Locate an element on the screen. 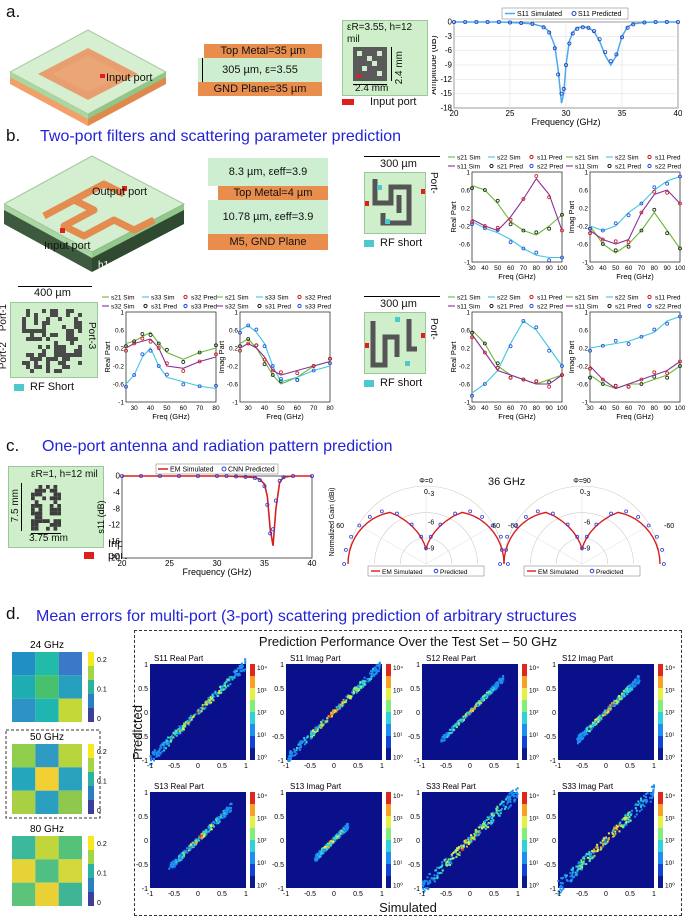  lay2-port2: Port-2 is located at coordinates (4, 356).